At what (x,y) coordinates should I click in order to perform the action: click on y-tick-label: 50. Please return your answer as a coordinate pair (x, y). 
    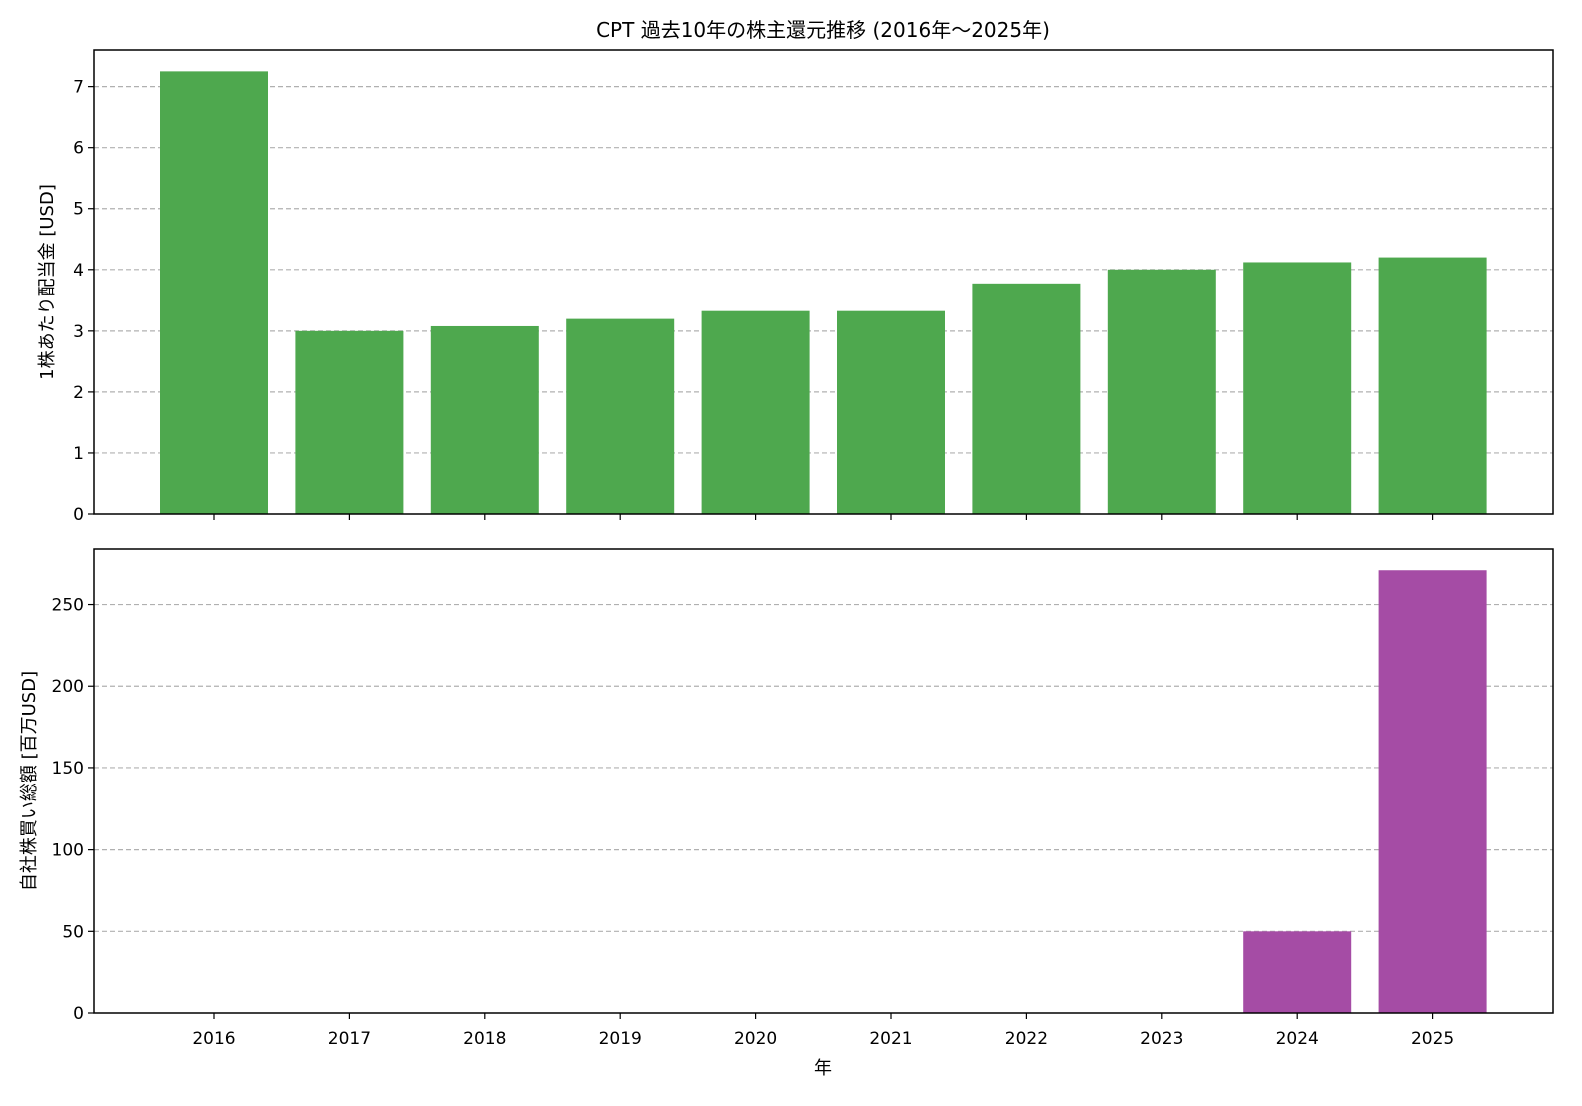
    Looking at the image, I should click on (73, 932).